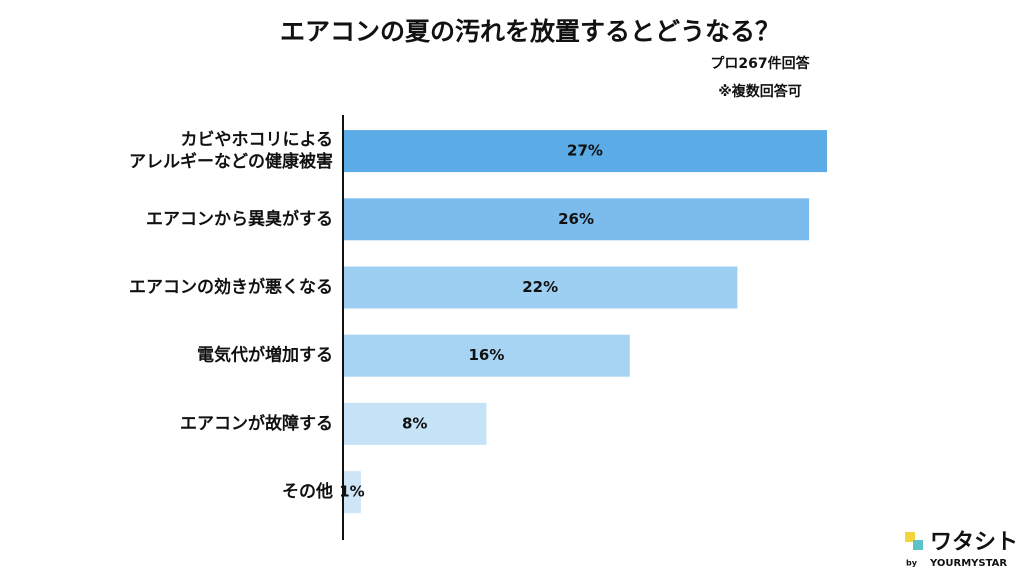 The image size is (1024, 576). I want to click on logo-name: ワタシト, so click(974, 542).